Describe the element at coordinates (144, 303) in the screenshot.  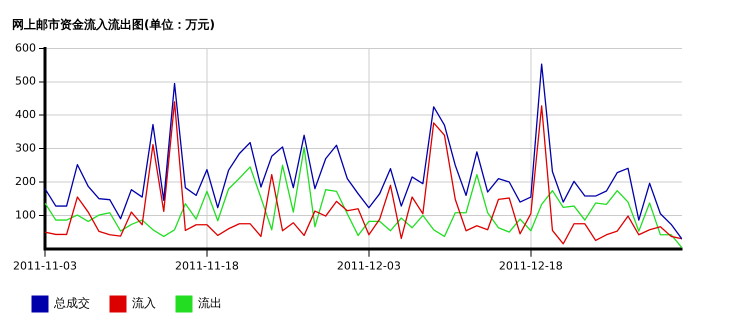
I see `legend-label: 流入` at that location.